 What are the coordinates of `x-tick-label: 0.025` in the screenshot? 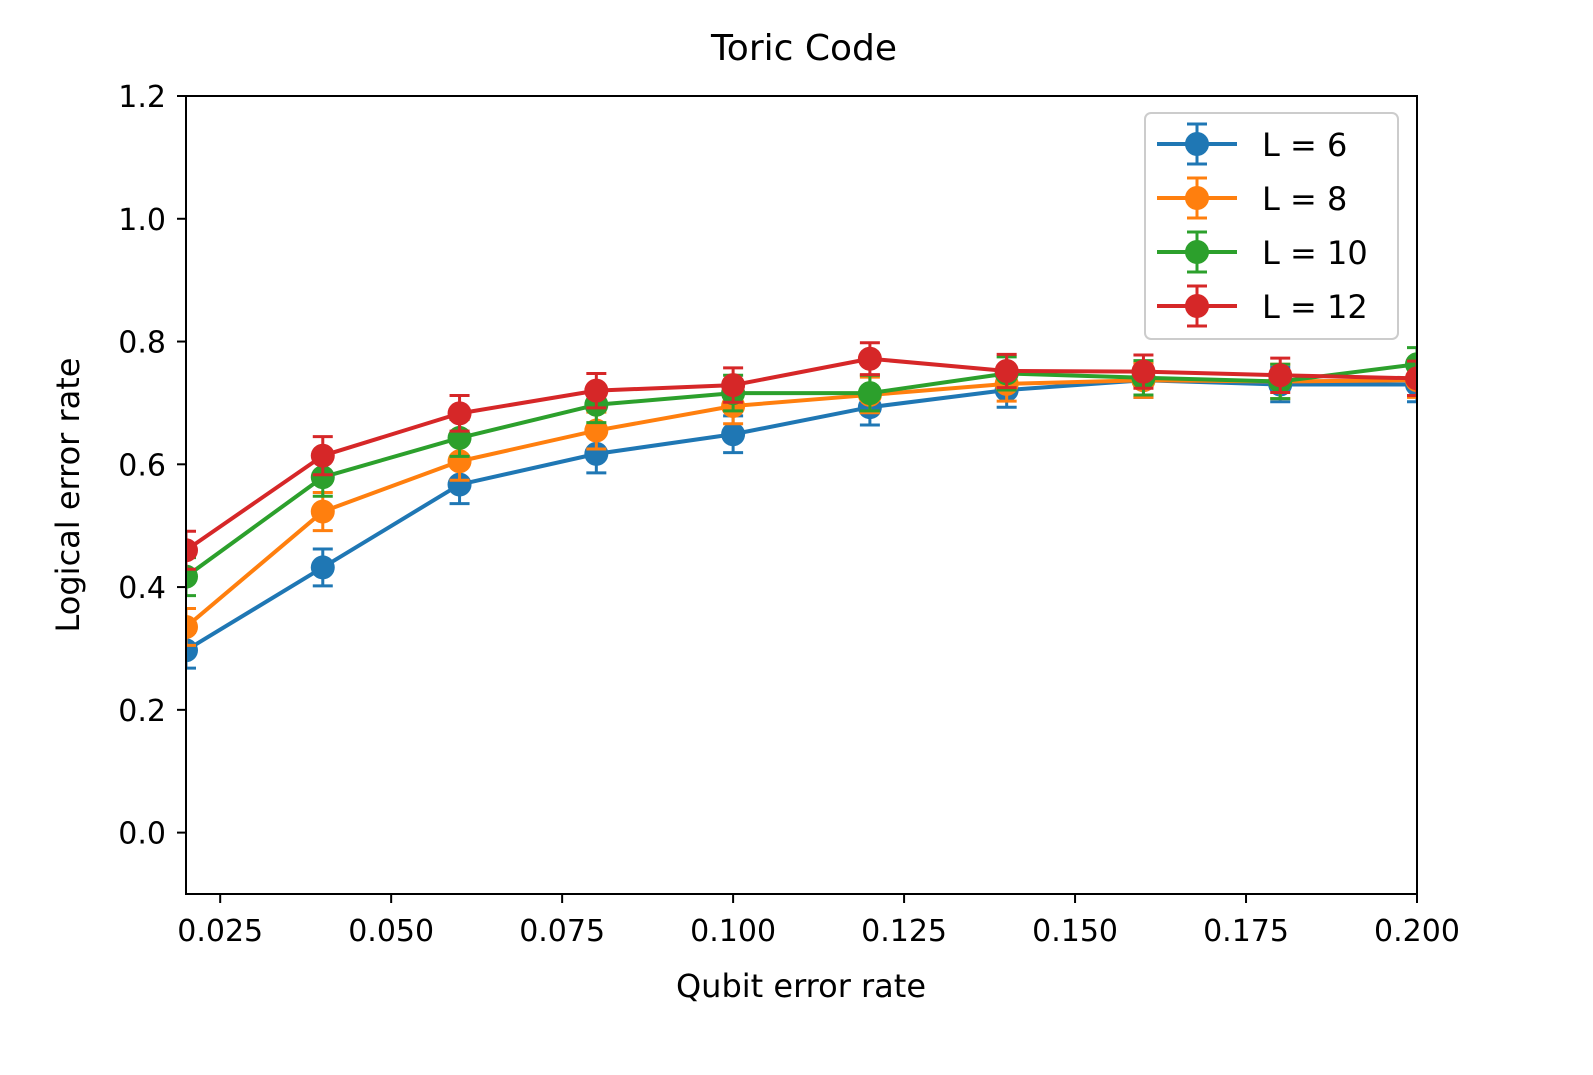 It's located at (220, 931).